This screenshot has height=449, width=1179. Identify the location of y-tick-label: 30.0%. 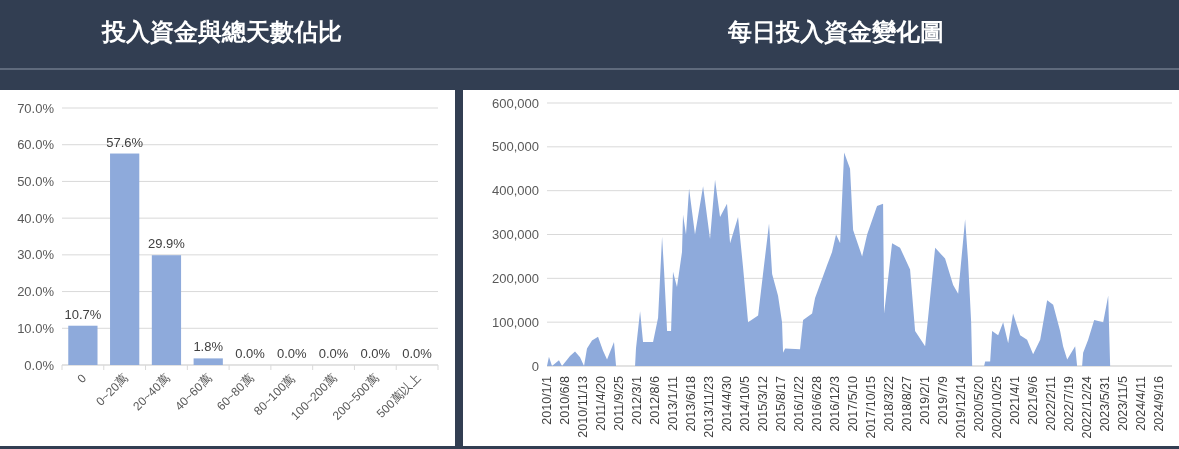
(36, 255).